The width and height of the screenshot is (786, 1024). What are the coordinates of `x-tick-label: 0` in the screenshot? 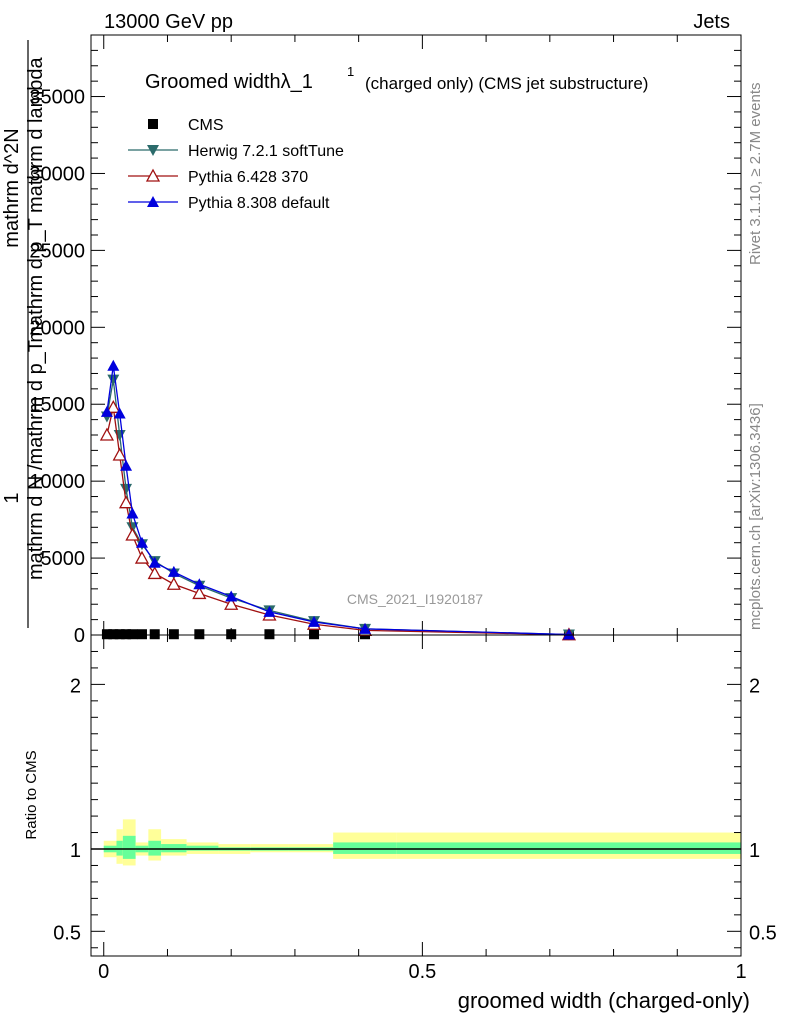 It's located at (103, 972).